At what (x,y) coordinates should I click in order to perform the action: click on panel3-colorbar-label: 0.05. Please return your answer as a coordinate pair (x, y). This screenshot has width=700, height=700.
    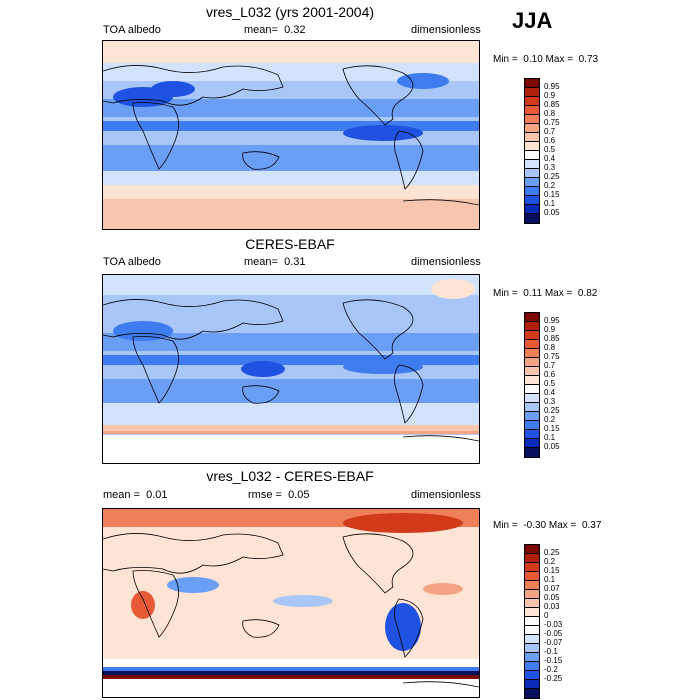
    Looking at the image, I should click on (552, 597).